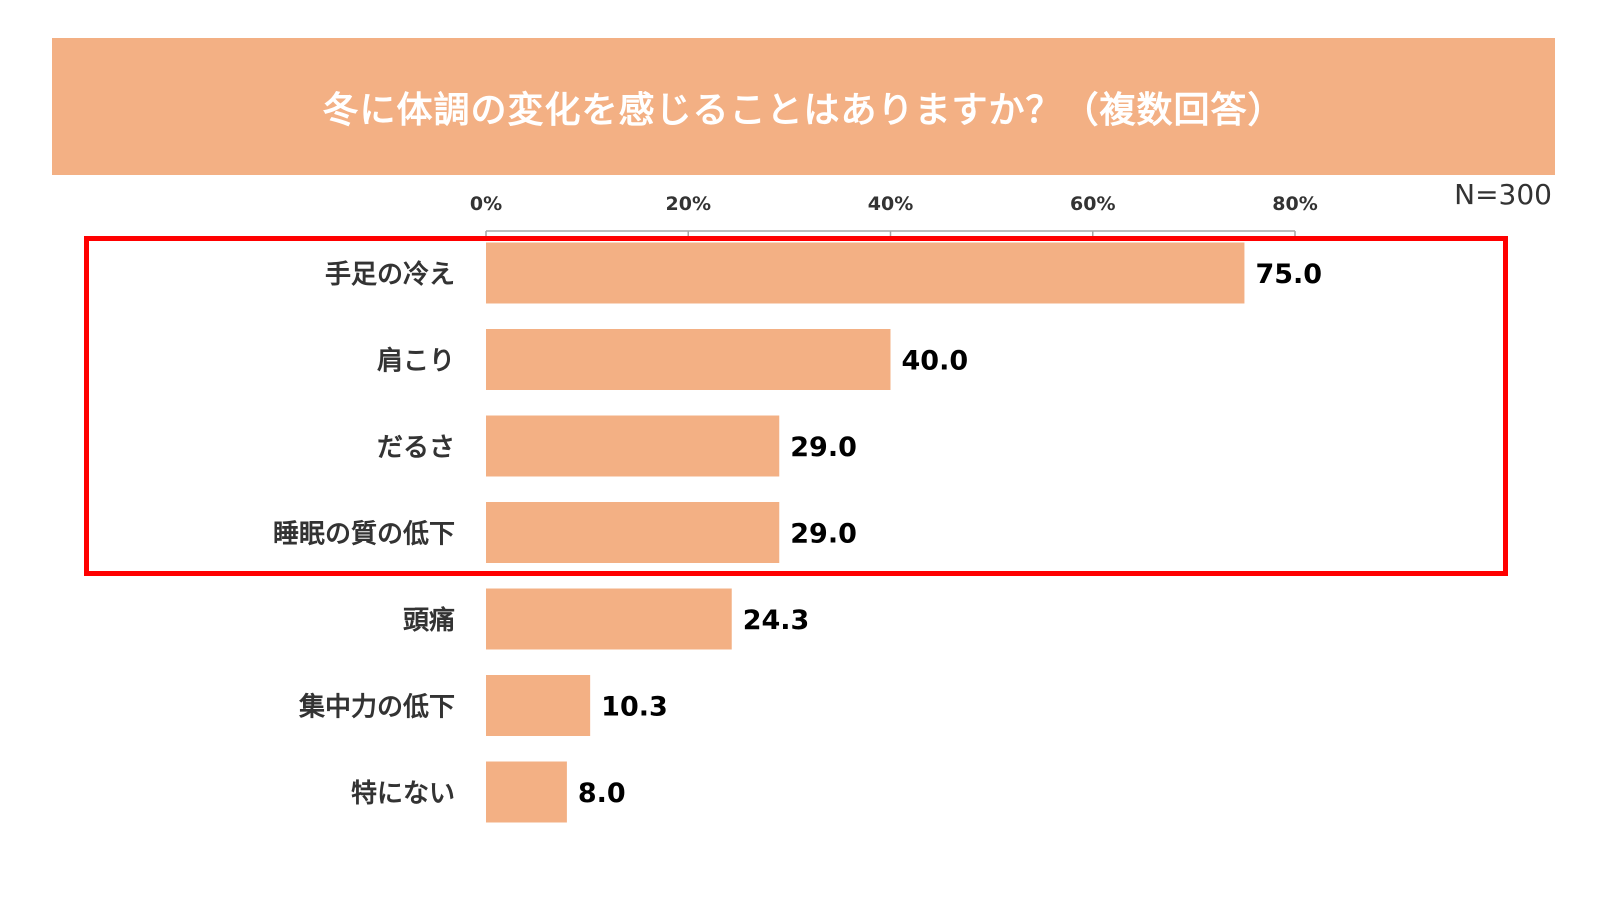  What do you see at coordinates (403, 793) in the screenshot?
I see `category-label: 特にない` at bounding box center [403, 793].